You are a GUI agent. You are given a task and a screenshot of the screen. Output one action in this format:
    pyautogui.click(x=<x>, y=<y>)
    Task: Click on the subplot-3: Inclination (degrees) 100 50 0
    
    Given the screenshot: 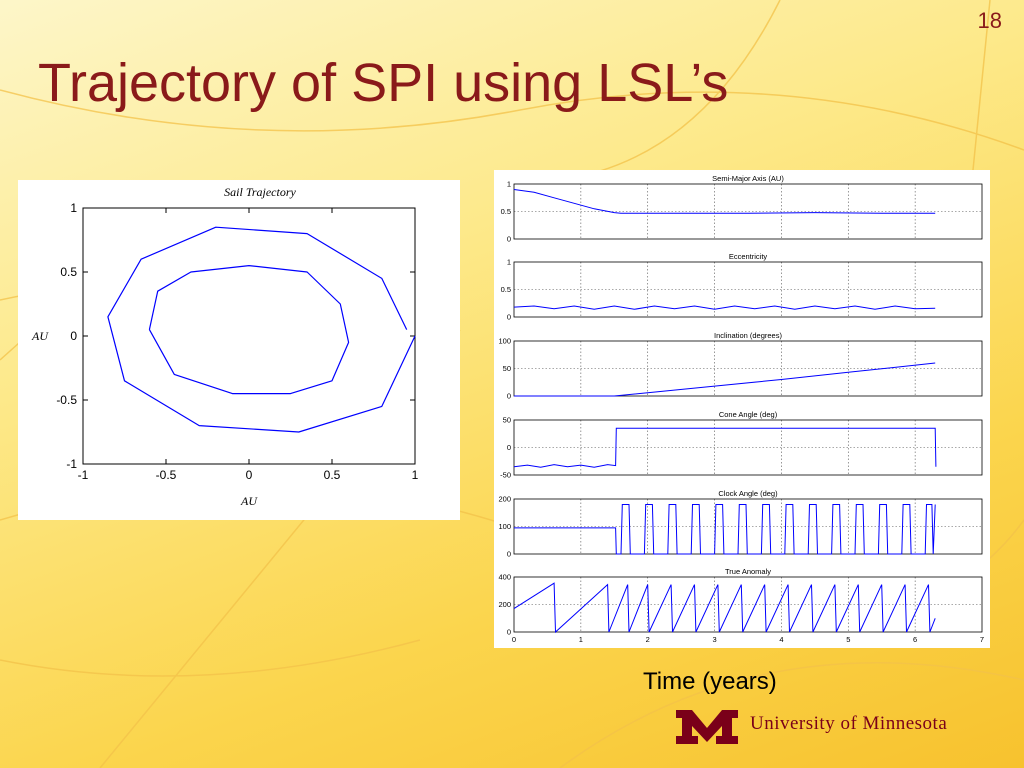 What is the action you would take?
    pyautogui.click(x=740, y=366)
    